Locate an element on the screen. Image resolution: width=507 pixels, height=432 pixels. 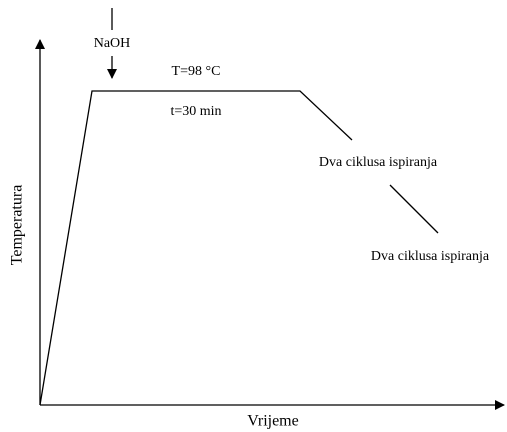
y-axis-label: Temperatura is located at coordinates (17, 225).